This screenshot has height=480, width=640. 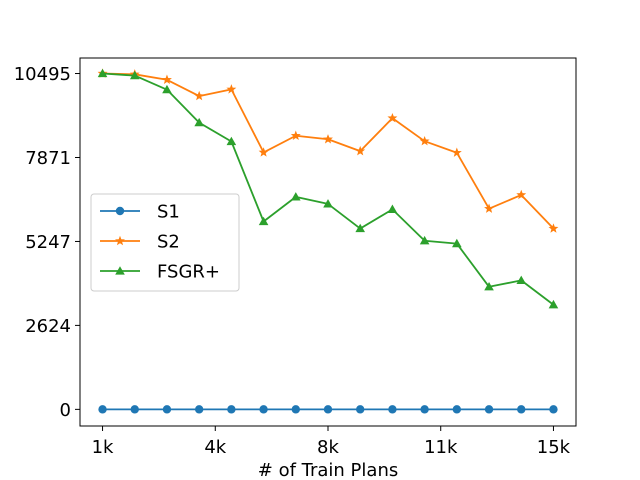 I want to click on x-tick-label: 1k, so click(x=103, y=447).